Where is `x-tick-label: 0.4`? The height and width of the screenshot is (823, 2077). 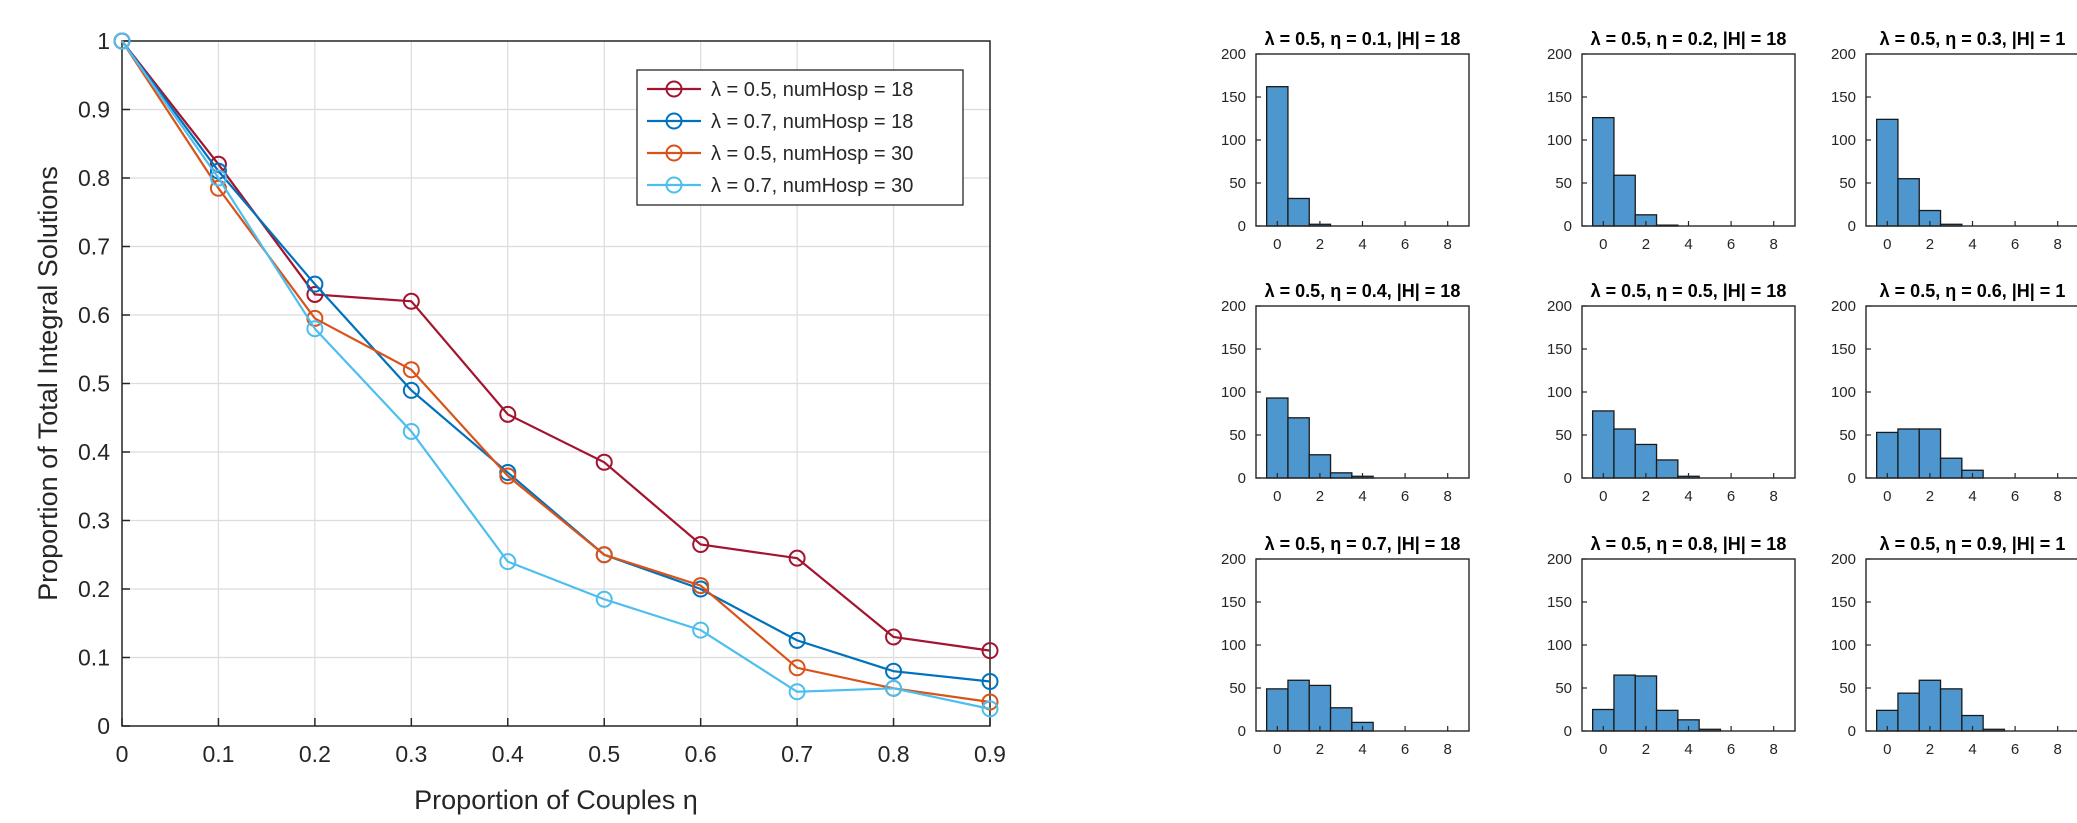 x-tick-label: 0.4 is located at coordinates (508, 754).